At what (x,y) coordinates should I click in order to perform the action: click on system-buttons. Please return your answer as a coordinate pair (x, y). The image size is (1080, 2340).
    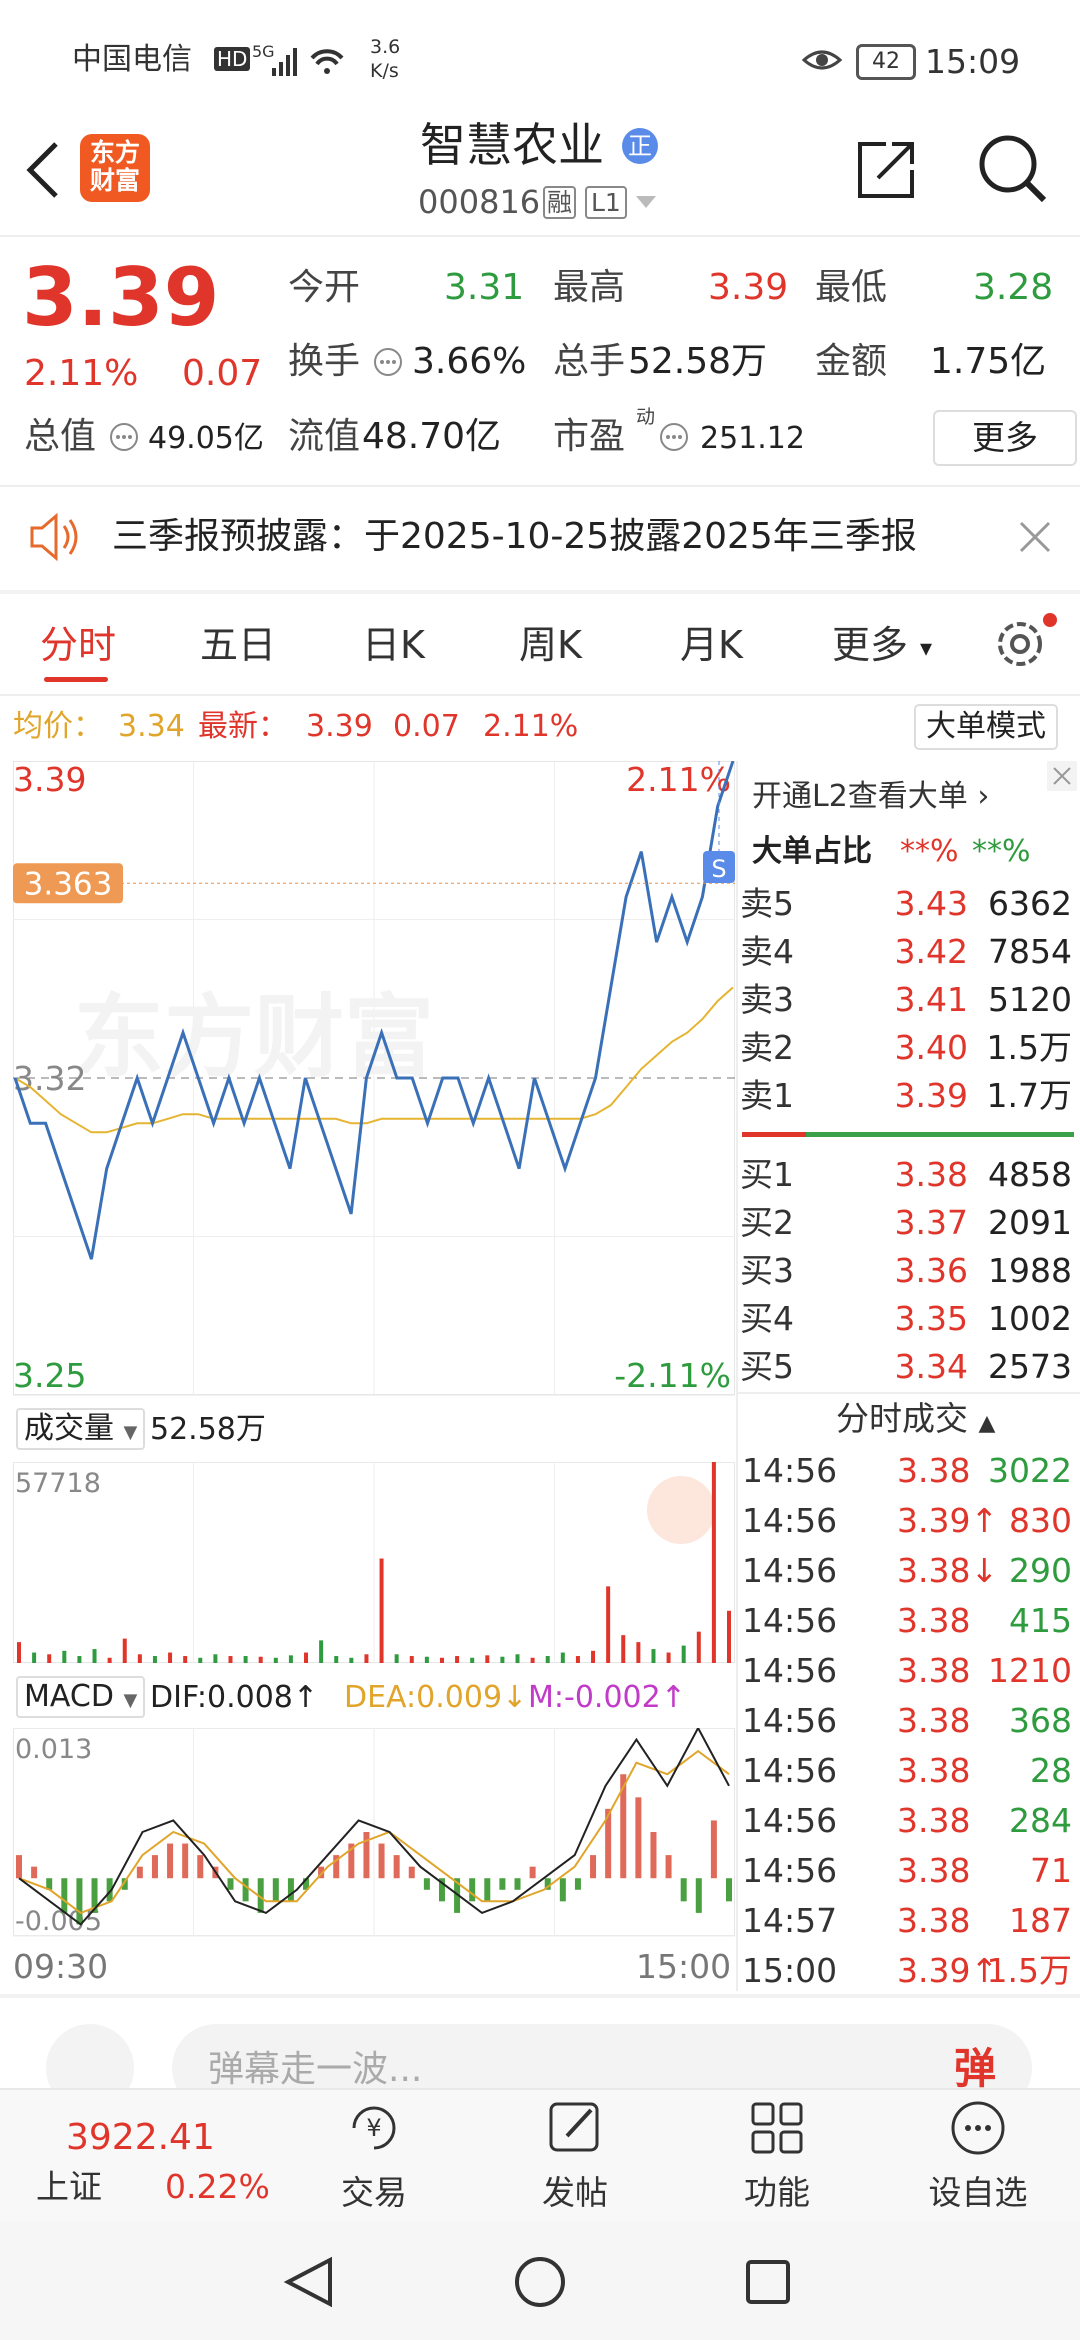
    Looking at the image, I should click on (540, 2281).